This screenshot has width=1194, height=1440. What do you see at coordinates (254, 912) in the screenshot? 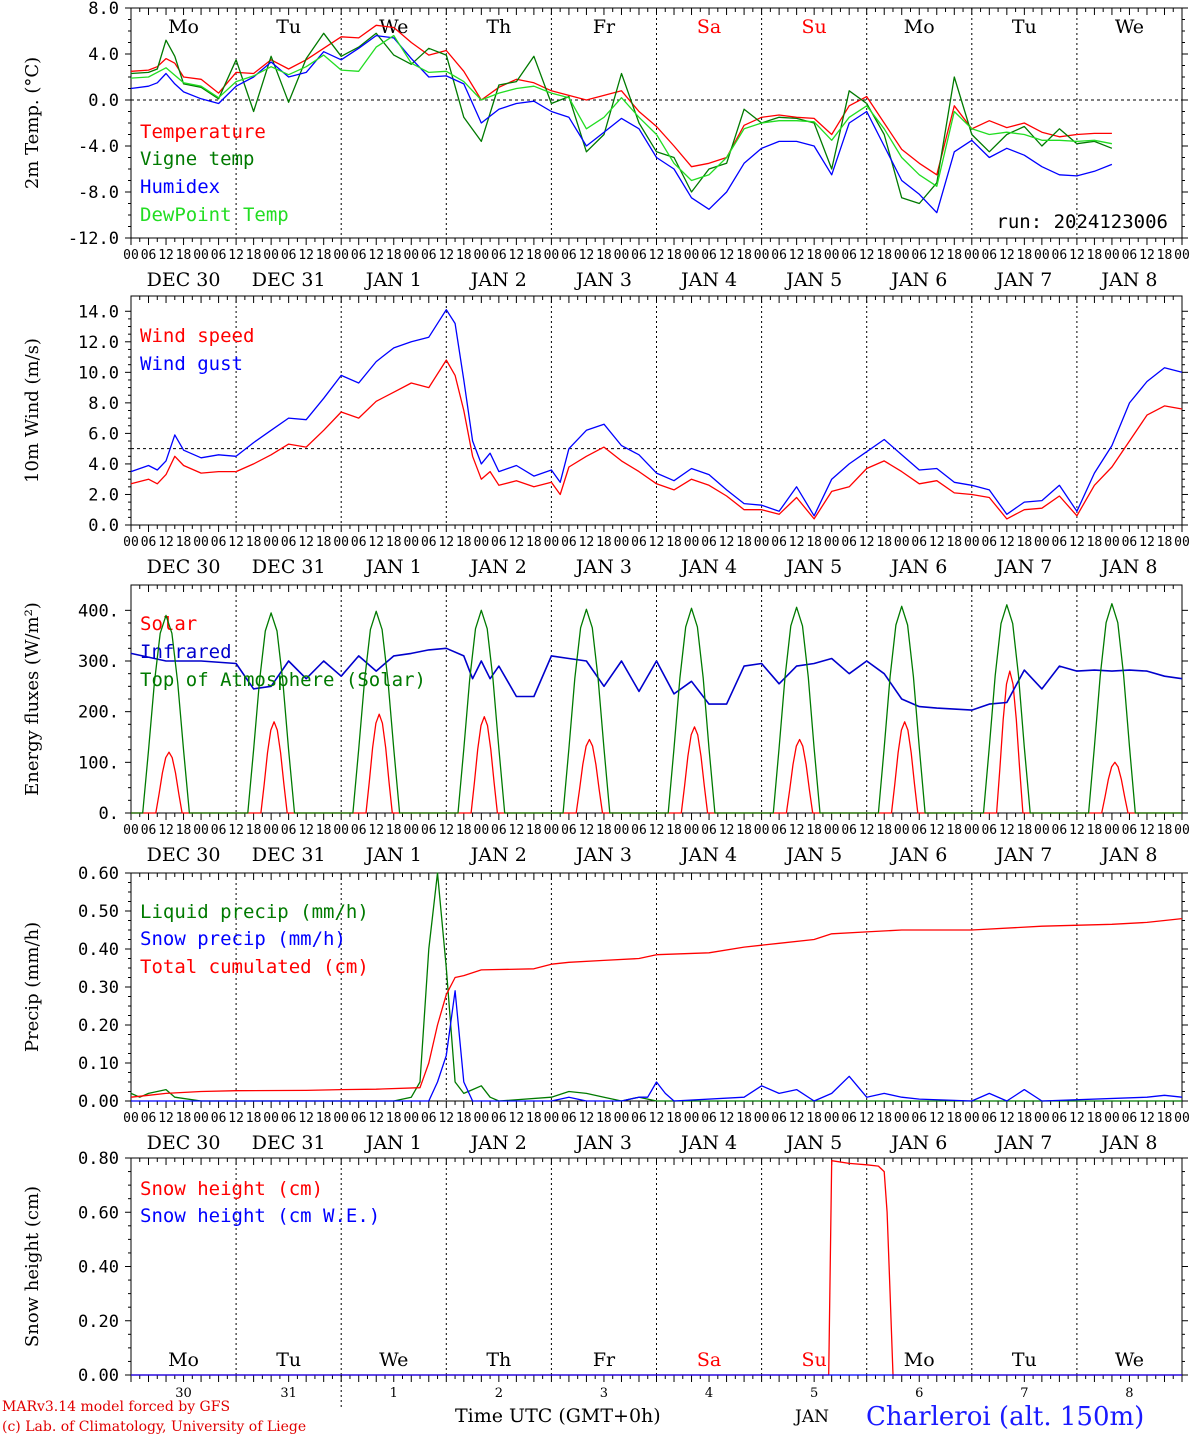
I see `legend-entry: Liquid precip (mm/h)` at bounding box center [254, 912].